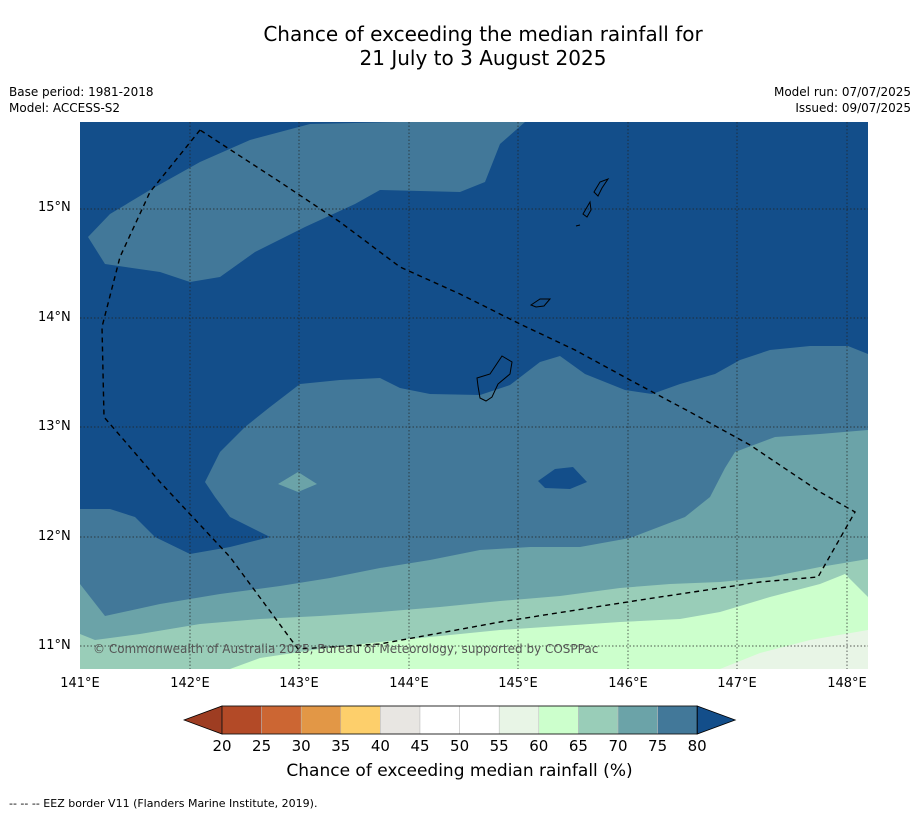 This screenshot has width=919, height=816. Describe the element at coordinates (306, 202) in the screenshot. I see `band-70-75-north` at that location.